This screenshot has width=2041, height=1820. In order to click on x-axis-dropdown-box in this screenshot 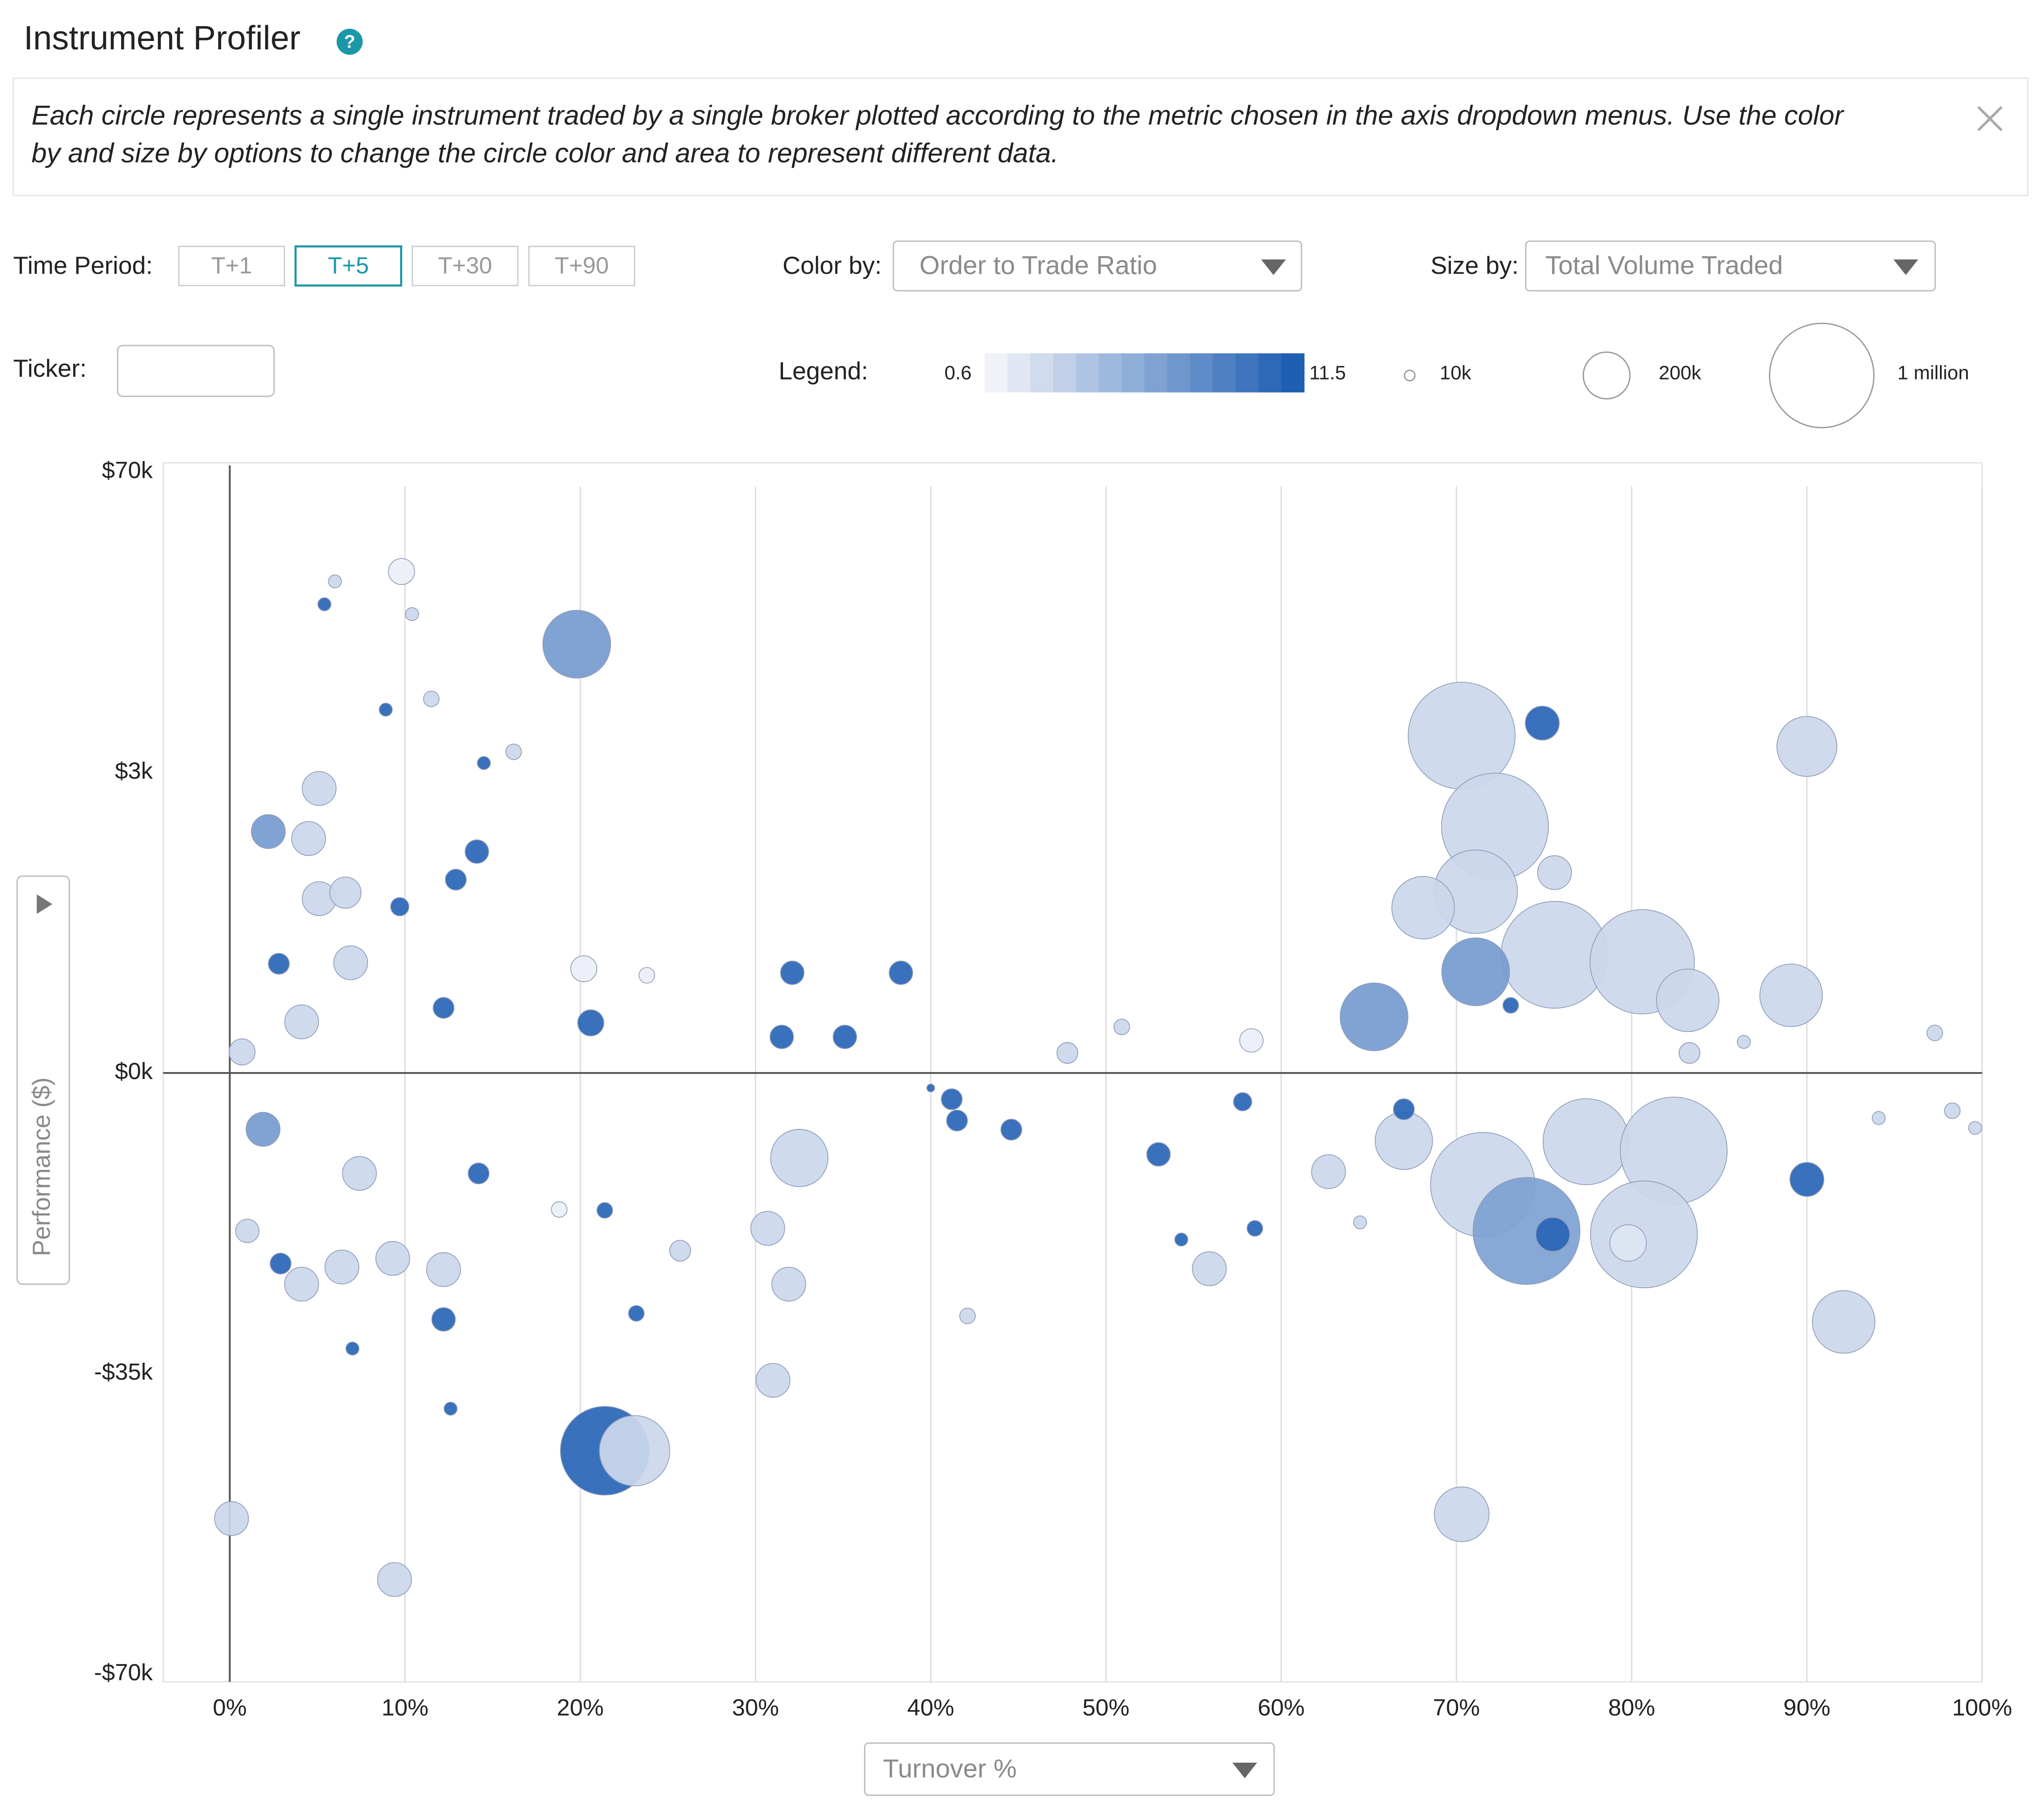, I will do `click(1069, 1769)`.